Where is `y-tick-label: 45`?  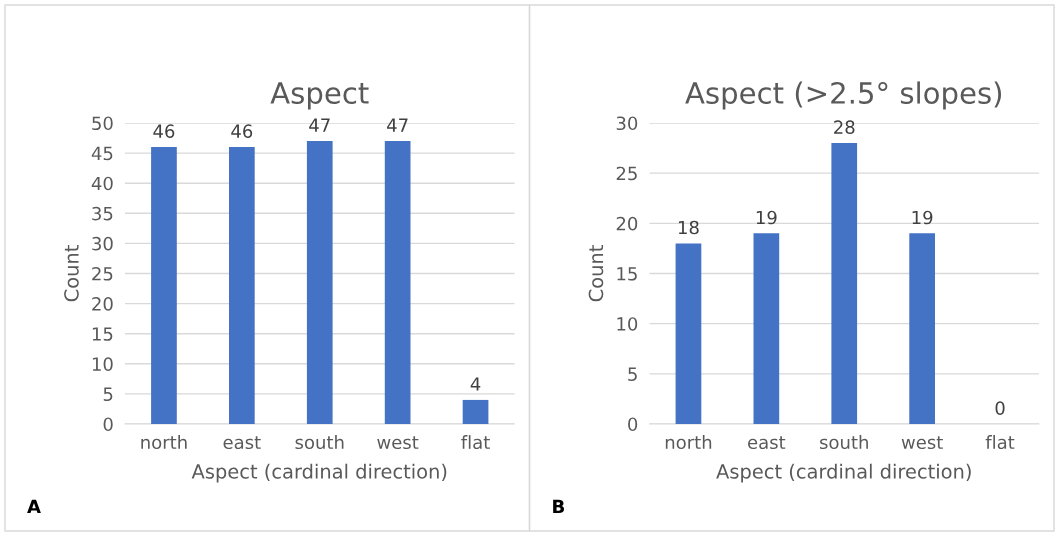 y-tick-label: 45 is located at coordinates (102, 153).